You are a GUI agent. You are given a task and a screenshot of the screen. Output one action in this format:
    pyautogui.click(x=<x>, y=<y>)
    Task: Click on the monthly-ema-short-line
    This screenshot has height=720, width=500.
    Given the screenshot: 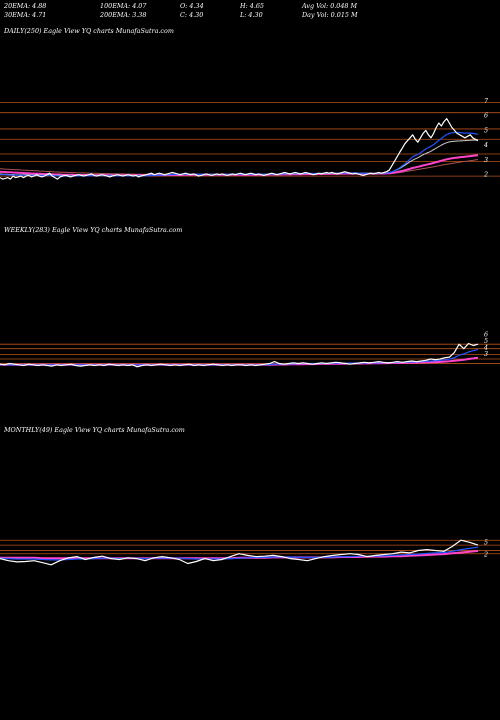 What is the action you would take?
    pyautogui.click(x=239, y=553)
    